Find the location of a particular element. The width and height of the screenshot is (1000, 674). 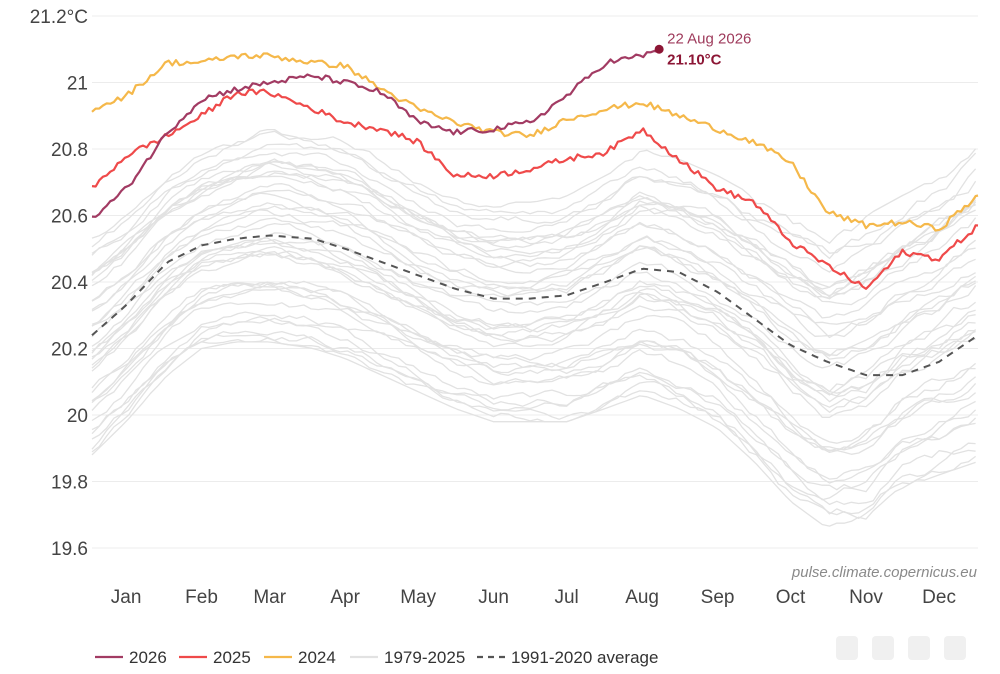

legend-label: 2026 is located at coordinates (148, 657).